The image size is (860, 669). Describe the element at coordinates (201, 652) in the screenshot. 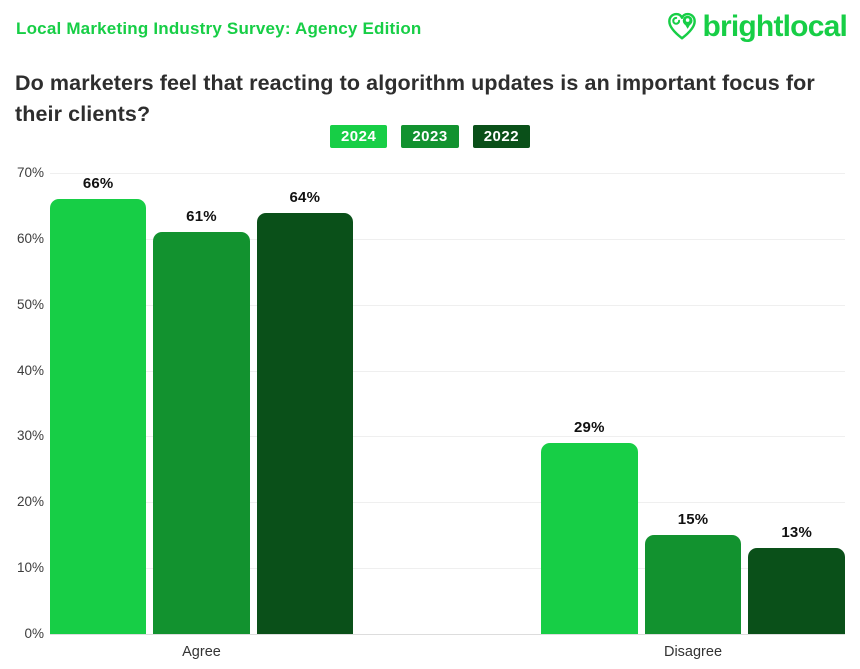

I see `x-axis-category-label: Agree` at that location.